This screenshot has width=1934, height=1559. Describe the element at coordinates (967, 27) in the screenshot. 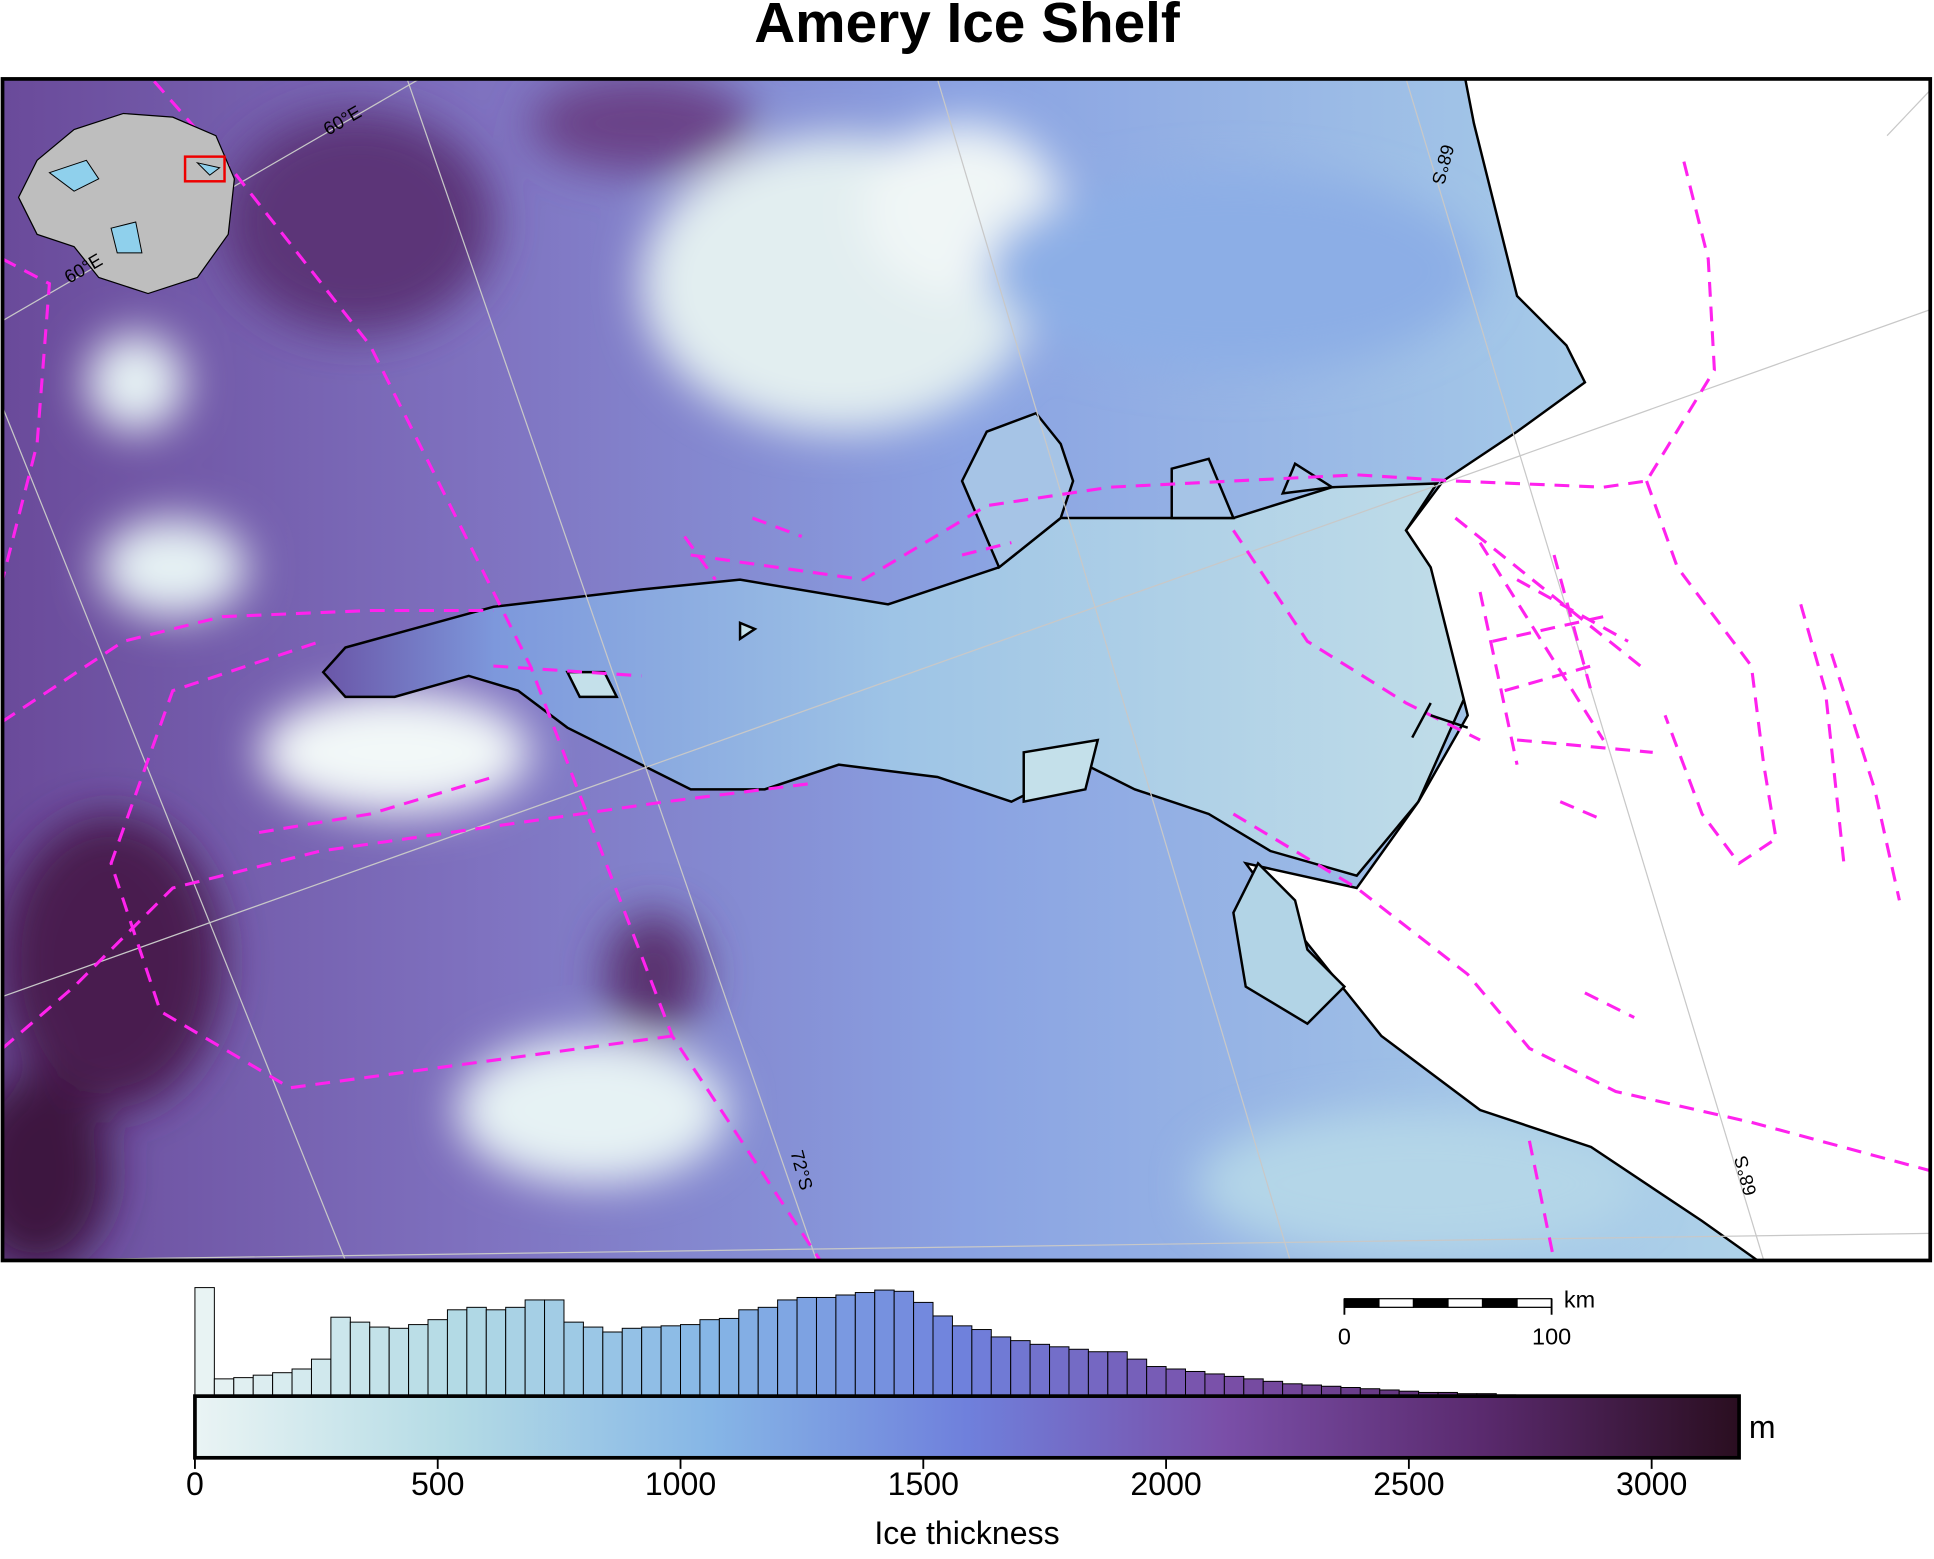

I see `map-title: Amery Ice Shelf` at that location.